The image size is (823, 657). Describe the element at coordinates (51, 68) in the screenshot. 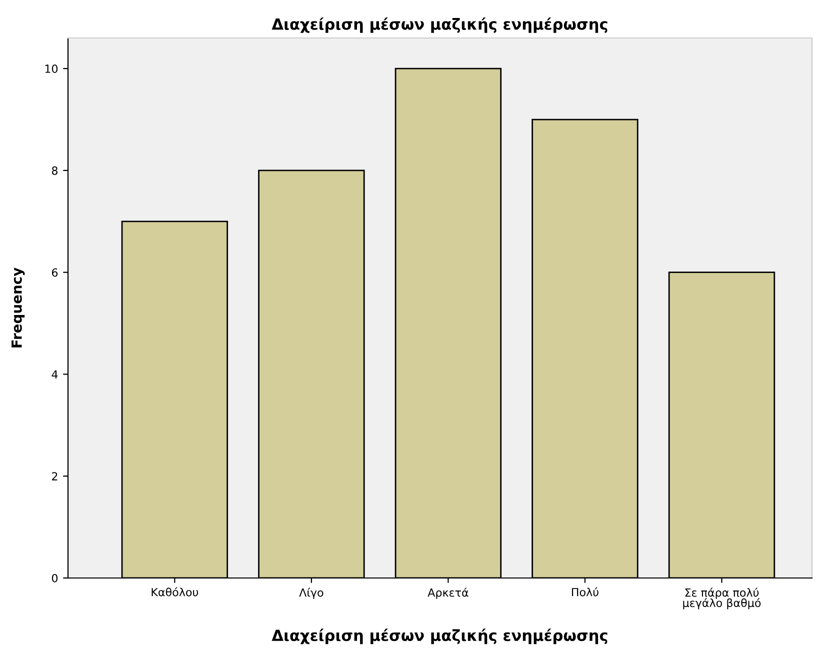

I see `y-tick-label: 10` at that location.